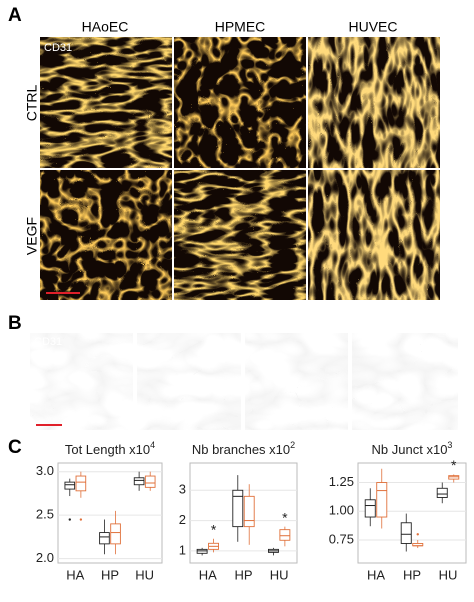  I want to click on title-exponent: 4, so click(152, 445).